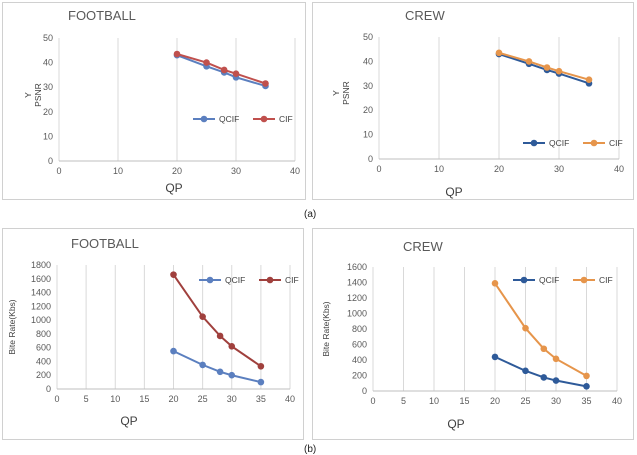  I want to click on chart-1-y-tick-10: 10, so click(368, 135).